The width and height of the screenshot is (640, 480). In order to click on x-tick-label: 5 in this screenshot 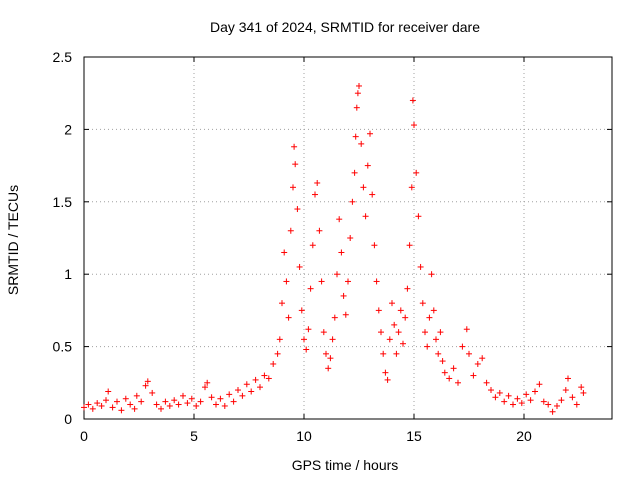, I will do `click(194, 436)`.